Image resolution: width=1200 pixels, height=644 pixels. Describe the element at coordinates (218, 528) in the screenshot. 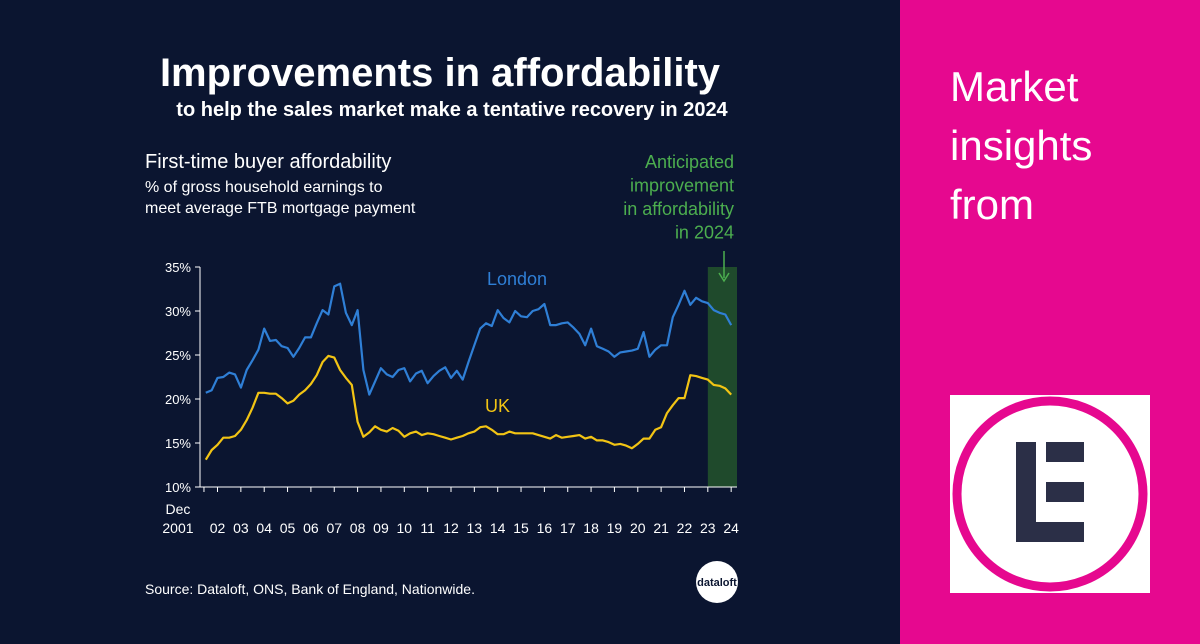

I see `x-tick-label: 02` at that location.